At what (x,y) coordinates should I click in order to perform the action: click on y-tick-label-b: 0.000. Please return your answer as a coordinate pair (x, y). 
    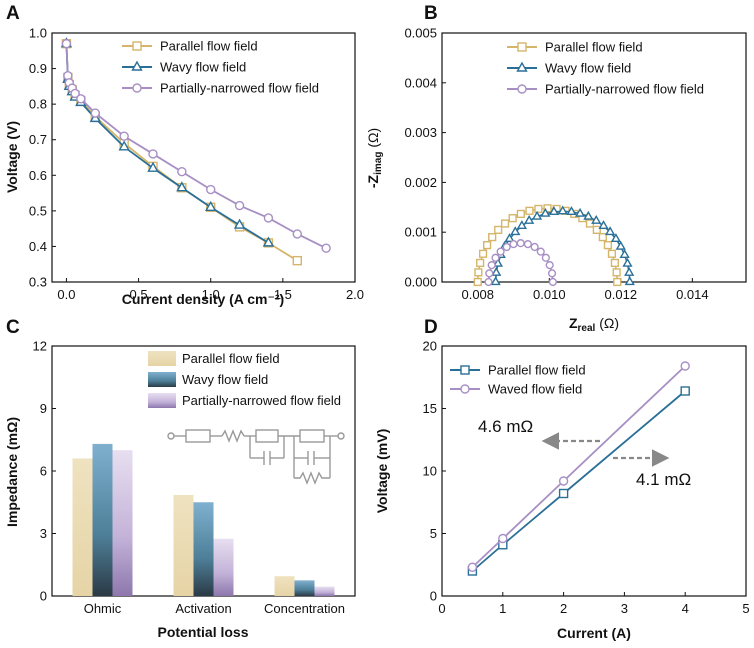
    Looking at the image, I should click on (420, 282).